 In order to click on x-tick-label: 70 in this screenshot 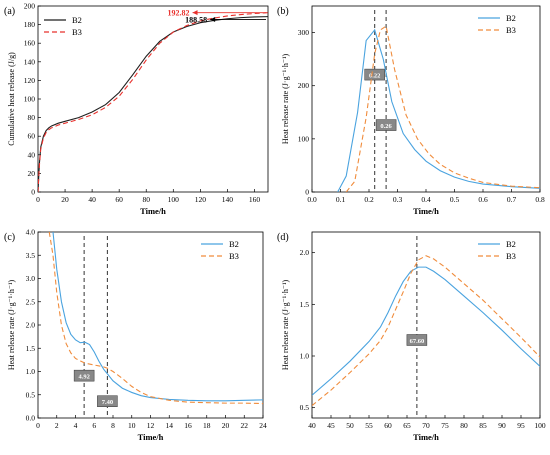, I will do `click(426, 425)`.